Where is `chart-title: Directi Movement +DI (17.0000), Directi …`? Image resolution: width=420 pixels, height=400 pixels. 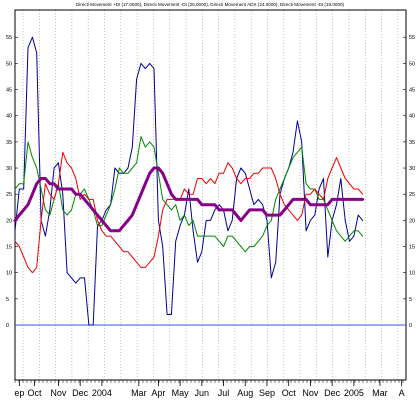
chart-title: Directi Movement +DI (17.0000), Directi … is located at coordinates (210, 4).